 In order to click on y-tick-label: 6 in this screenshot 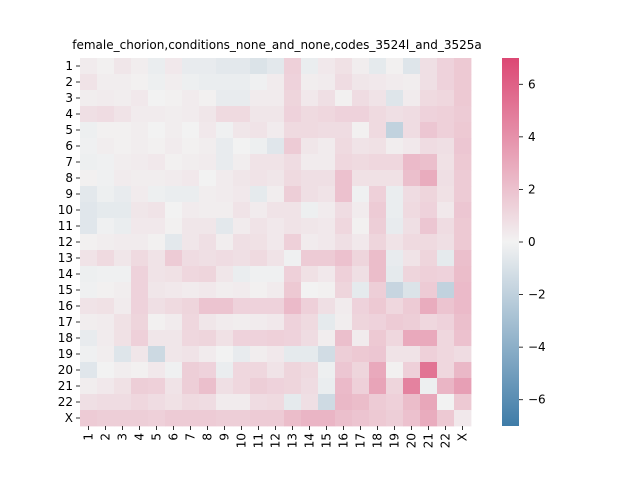, I will do `click(69, 146)`.